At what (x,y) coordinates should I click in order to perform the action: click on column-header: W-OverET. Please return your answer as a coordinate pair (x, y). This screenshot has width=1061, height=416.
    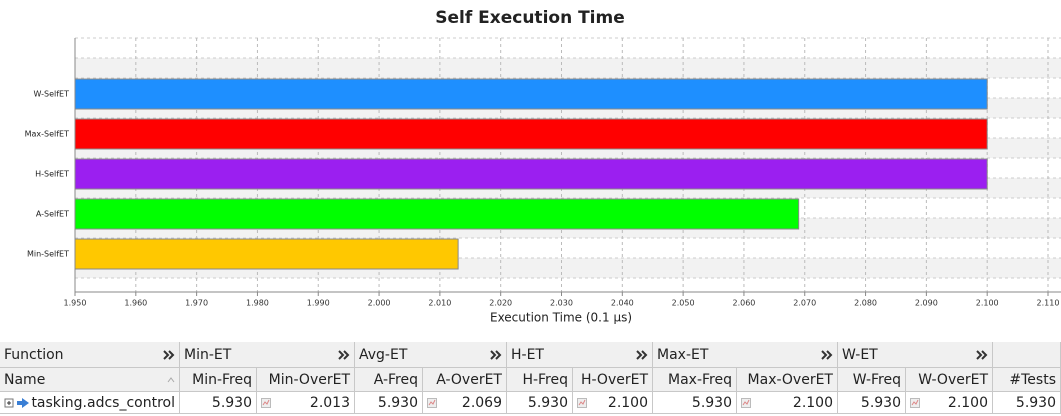
    Looking at the image, I should click on (949, 380).